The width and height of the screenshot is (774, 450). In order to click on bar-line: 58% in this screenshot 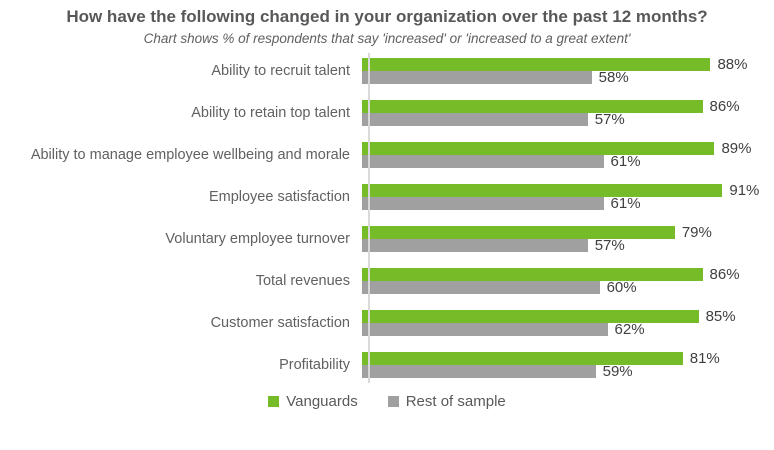, I will do `click(568, 78)`.